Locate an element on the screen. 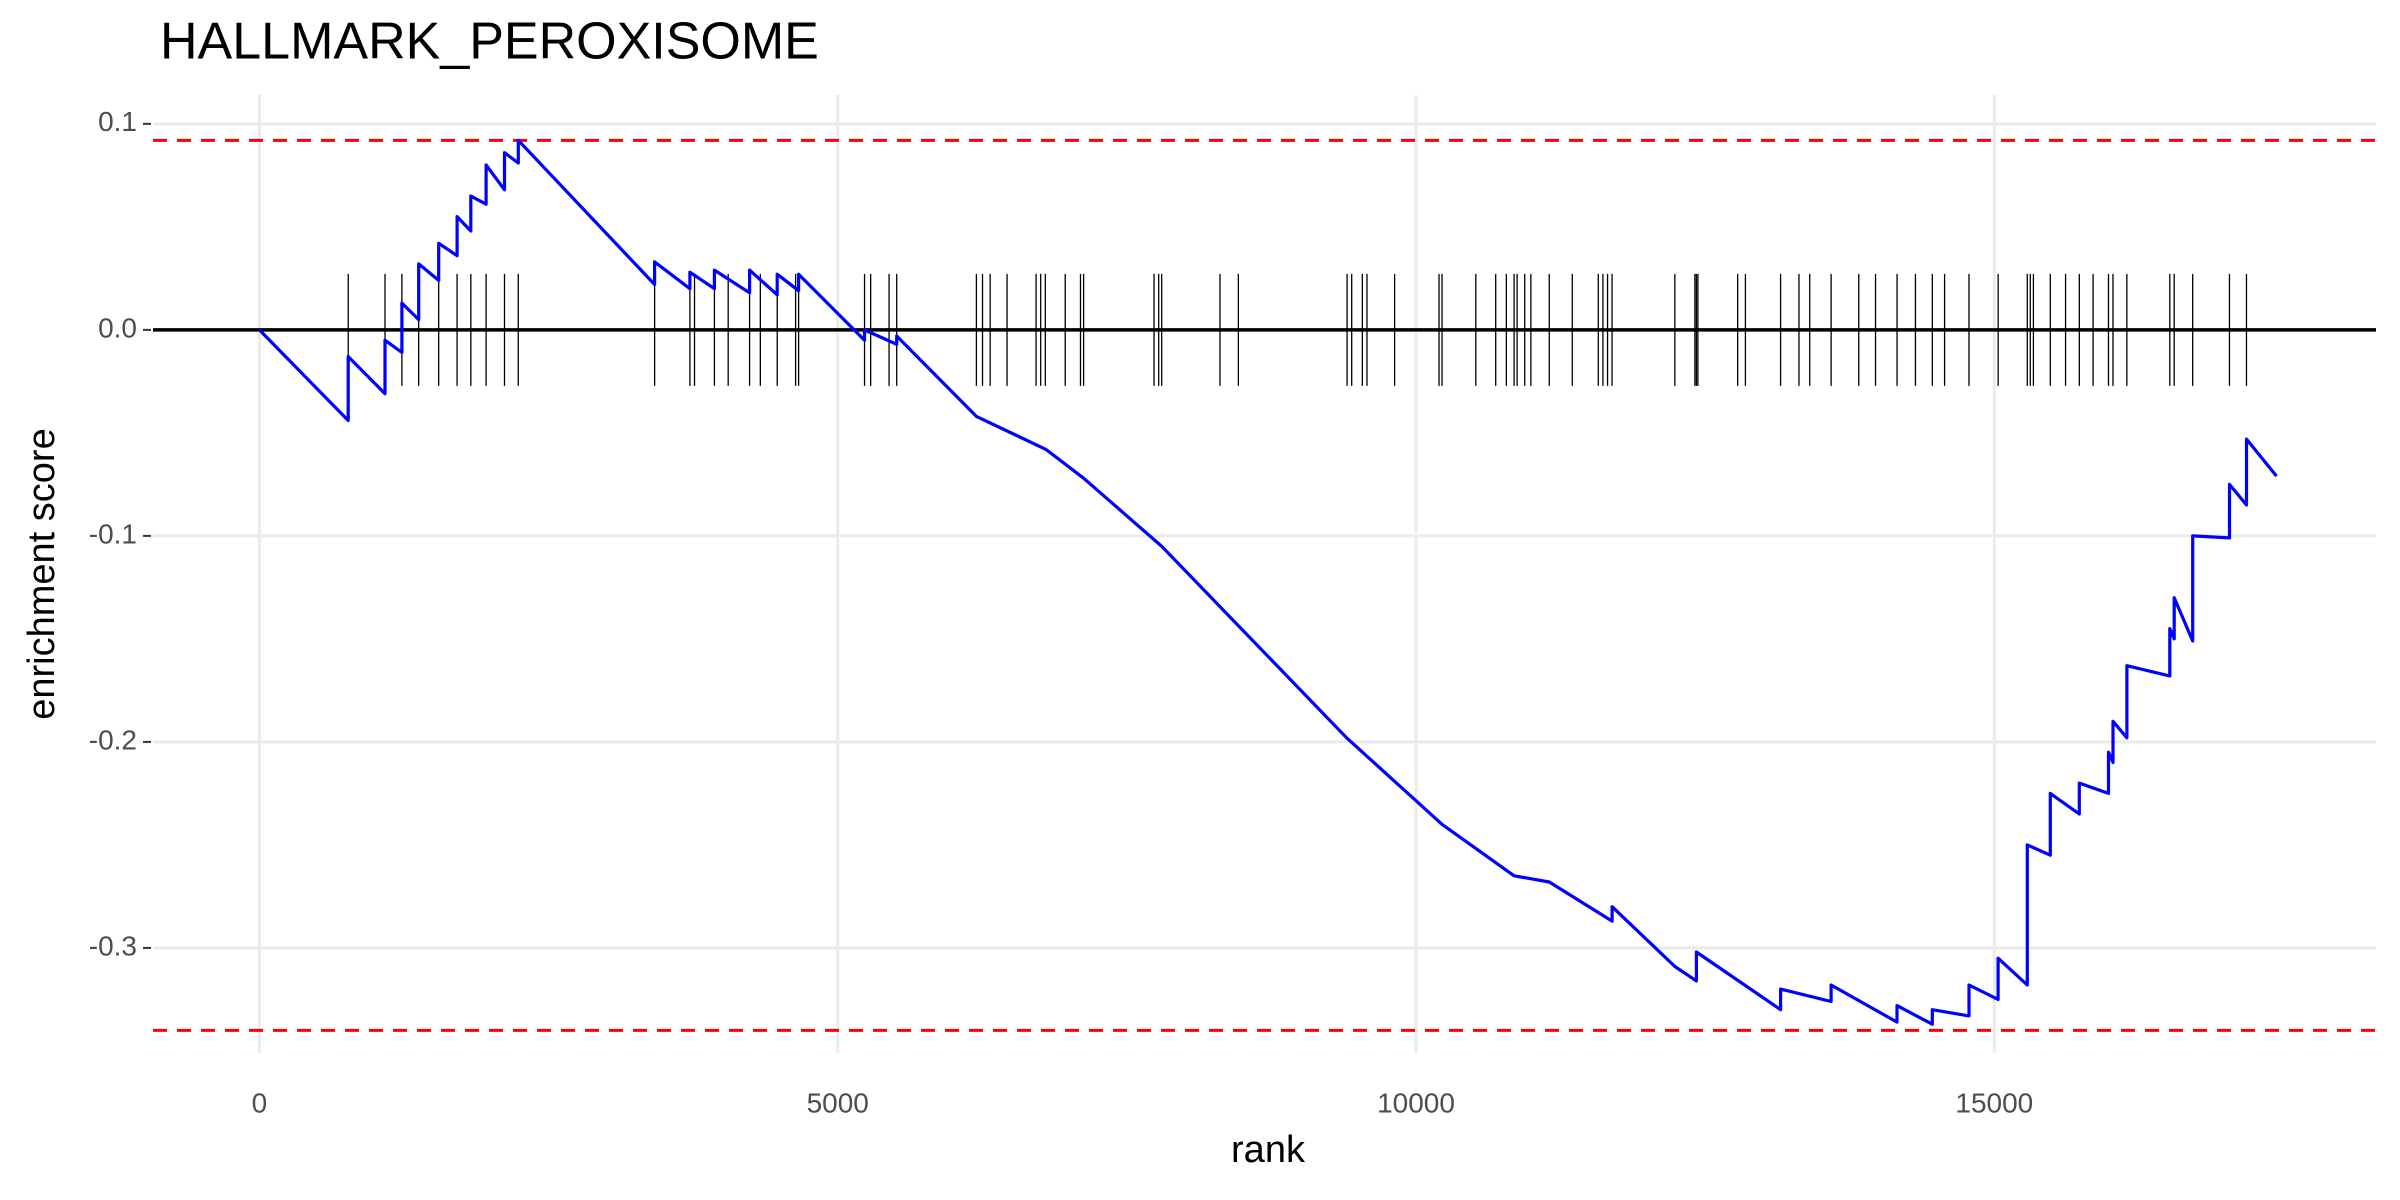 Image resolution: width=2400 pixels, height=1200 pixels. chart-title: HALLMARK_PEROXISOME is located at coordinates (489, 42).